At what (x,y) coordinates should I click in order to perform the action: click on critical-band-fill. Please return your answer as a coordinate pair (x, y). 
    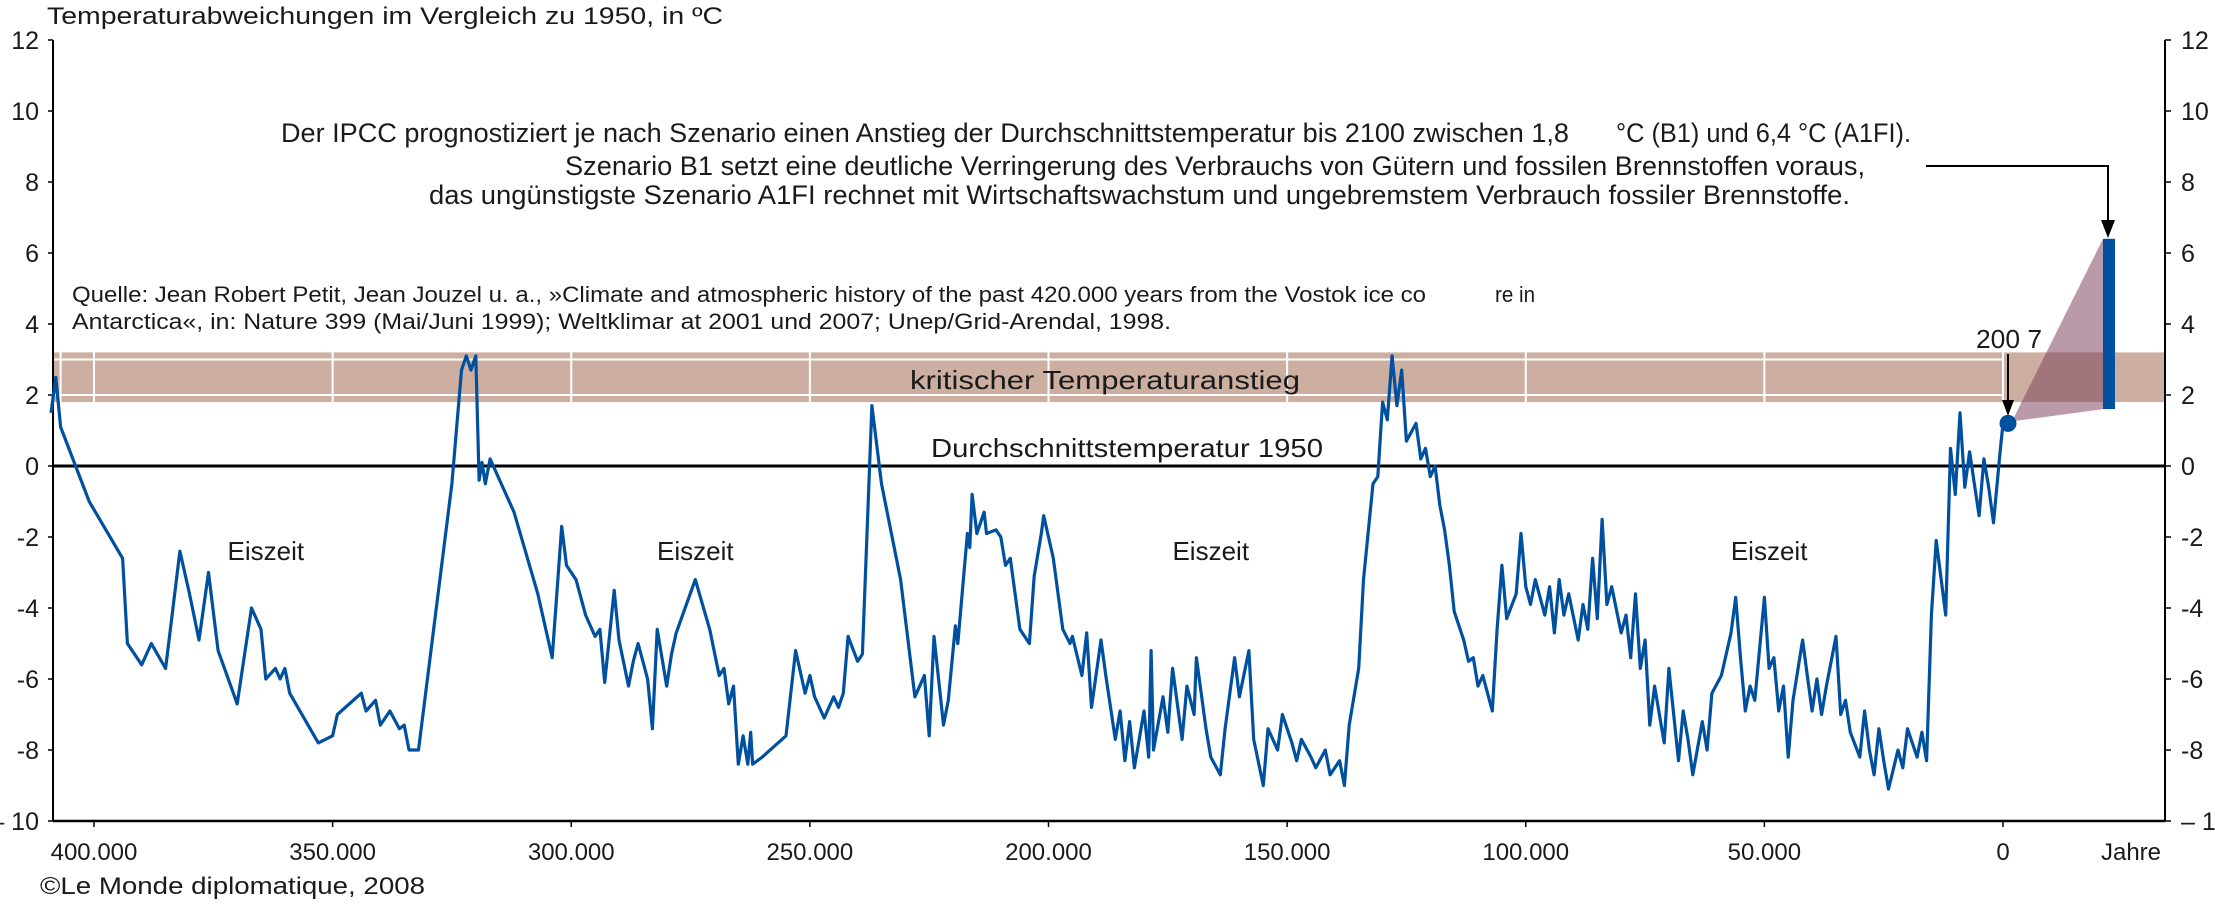
    Looking at the image, I should click on (1109, 377).